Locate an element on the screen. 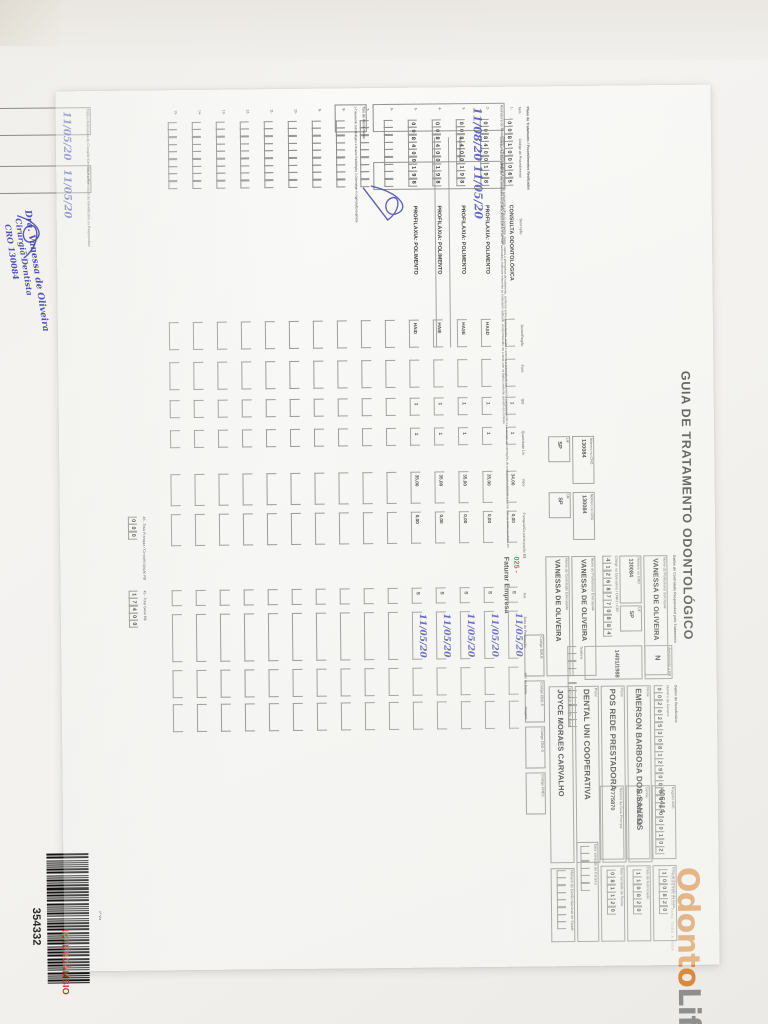 This screenshot has width=768, height=1024. col-header-face: Face is located at coordinates (522, 368).